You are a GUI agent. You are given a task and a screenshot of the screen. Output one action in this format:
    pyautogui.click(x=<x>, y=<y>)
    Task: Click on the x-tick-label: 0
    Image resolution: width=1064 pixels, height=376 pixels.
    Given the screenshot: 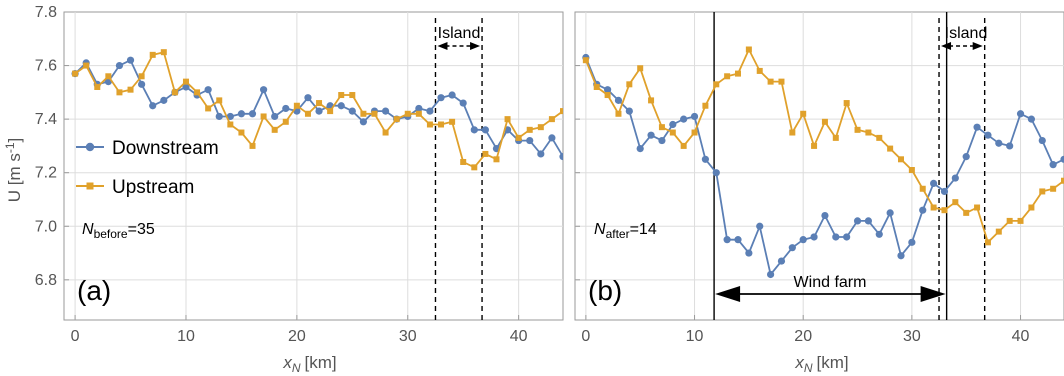 What is the action you would take?
    pyautogui.click(x=585, y=336)
    